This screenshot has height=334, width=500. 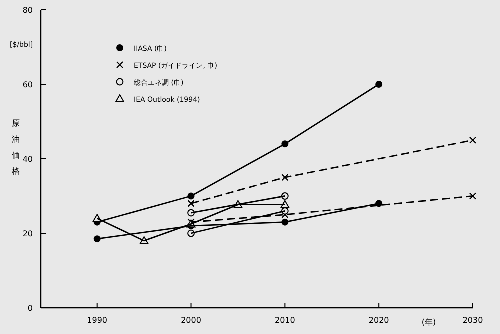 I want to click on x-tick-label: 2010, so click(x=285, y=320).